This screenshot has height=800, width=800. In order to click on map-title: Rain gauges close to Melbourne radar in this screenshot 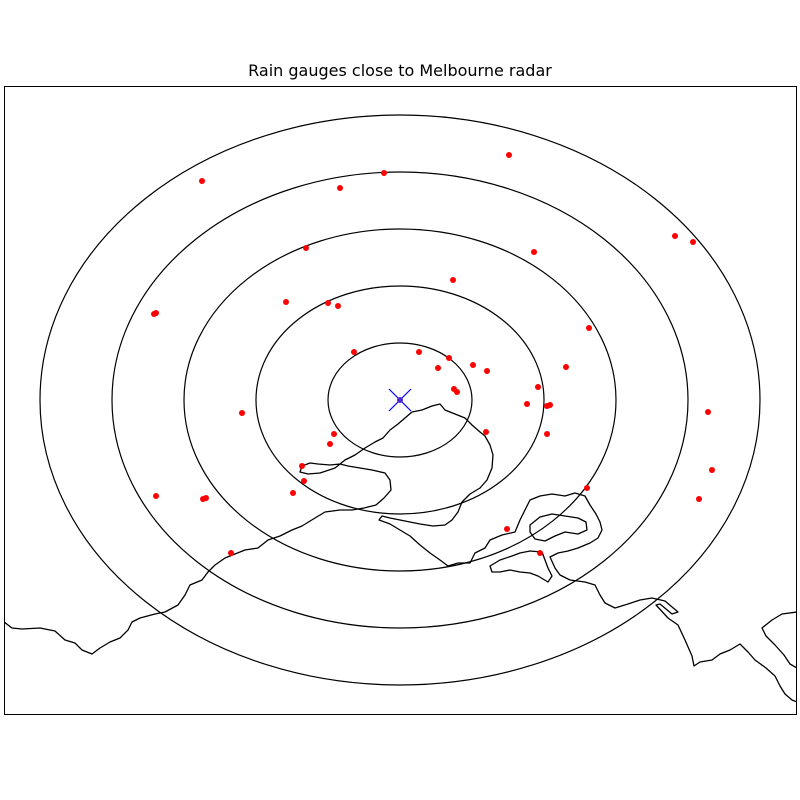, I will do `click(400, 70)`.